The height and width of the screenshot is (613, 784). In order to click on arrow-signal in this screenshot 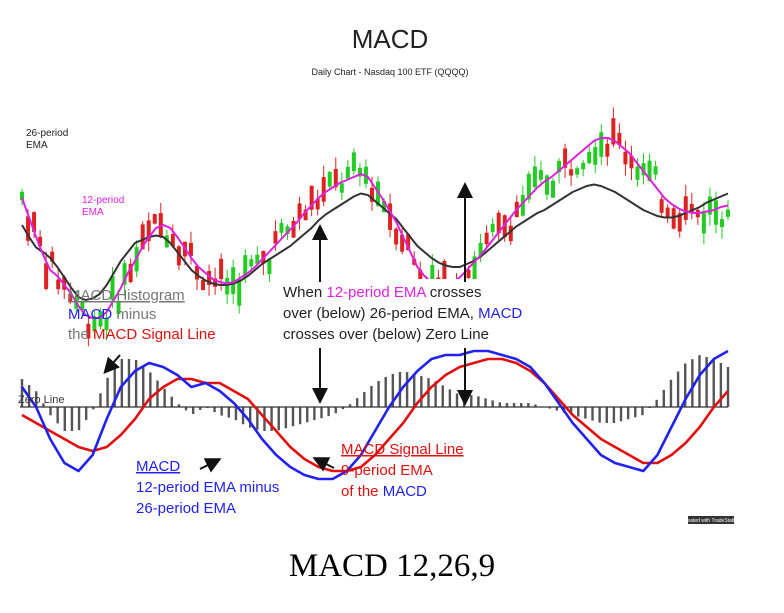, I will do `click(323, 464)`.